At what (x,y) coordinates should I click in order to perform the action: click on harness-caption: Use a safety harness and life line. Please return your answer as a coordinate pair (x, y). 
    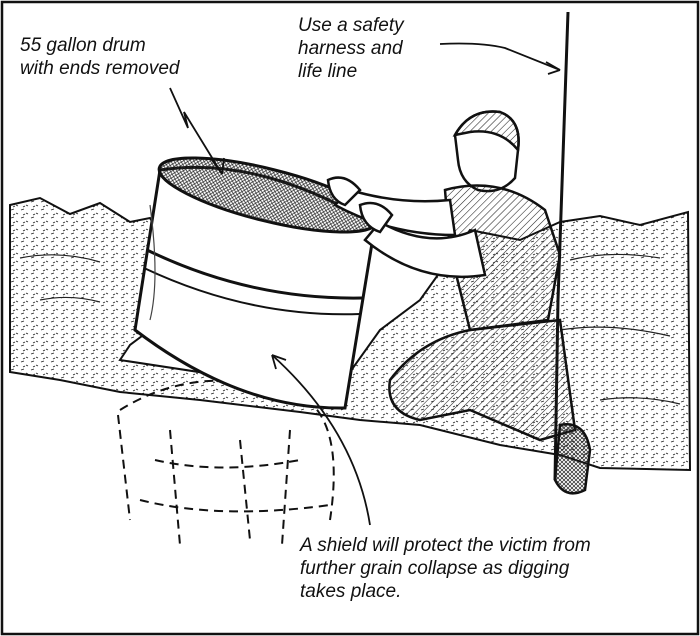
    Looking at the image, I should click on (351, 48).